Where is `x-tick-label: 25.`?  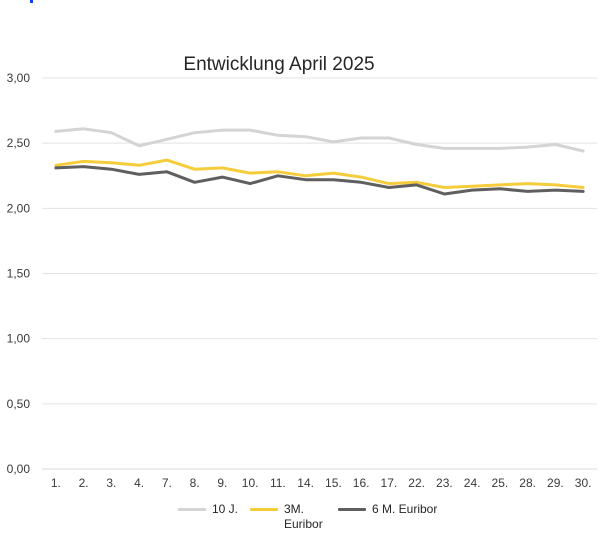 x-tick-label: 25. is located at coordinates (500, 483).